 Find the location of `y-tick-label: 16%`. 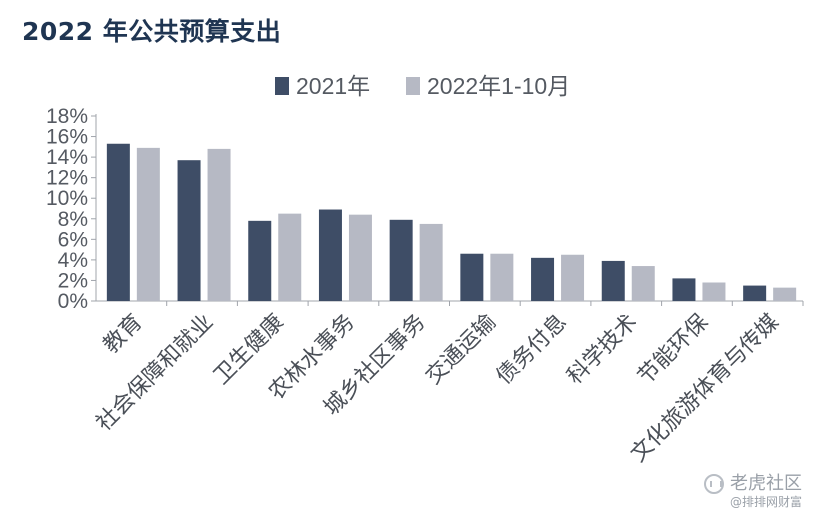

y-tick-label: 16% is located at coordinates (67, 137).